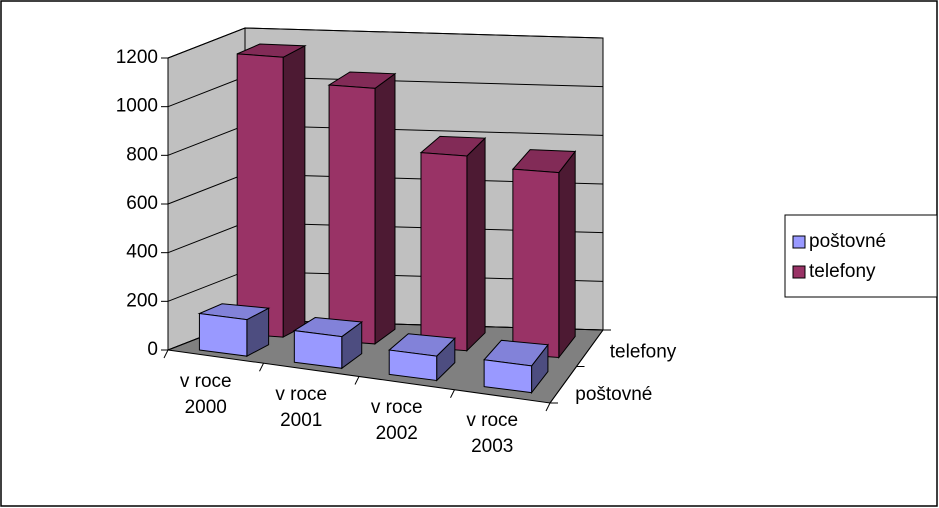  I want to click on depth-label: poštovné, so click(613, 394).